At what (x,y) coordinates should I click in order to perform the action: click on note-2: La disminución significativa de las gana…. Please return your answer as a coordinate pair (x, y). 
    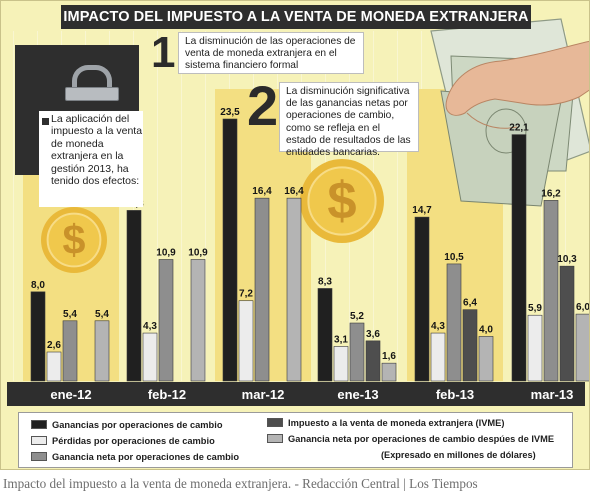
    Looking at the image, I should click on (349, 120).